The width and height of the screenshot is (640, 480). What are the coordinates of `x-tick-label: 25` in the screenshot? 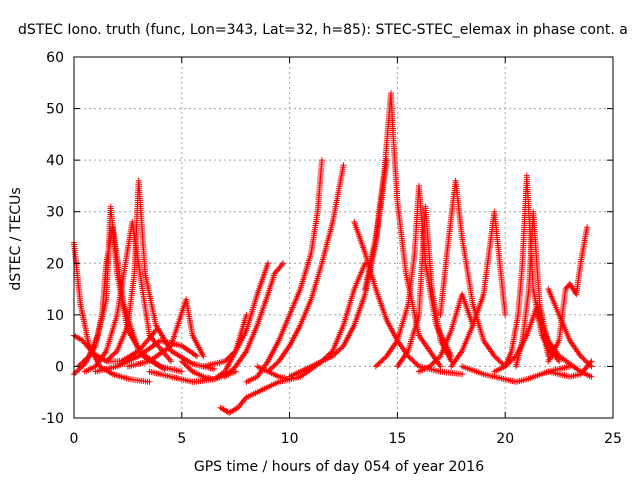 It's located at (613, 439).